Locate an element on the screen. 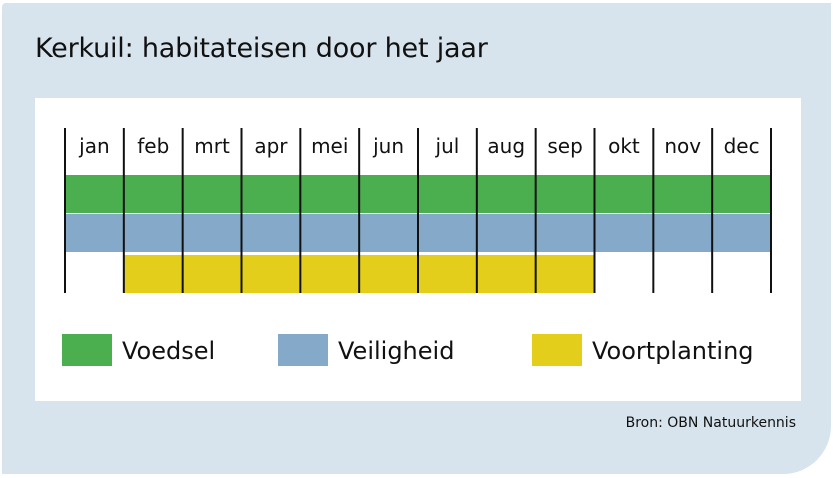 This screenshot has height=478, width=833. month-label-aug: aug is located at coordinates (506, 146).